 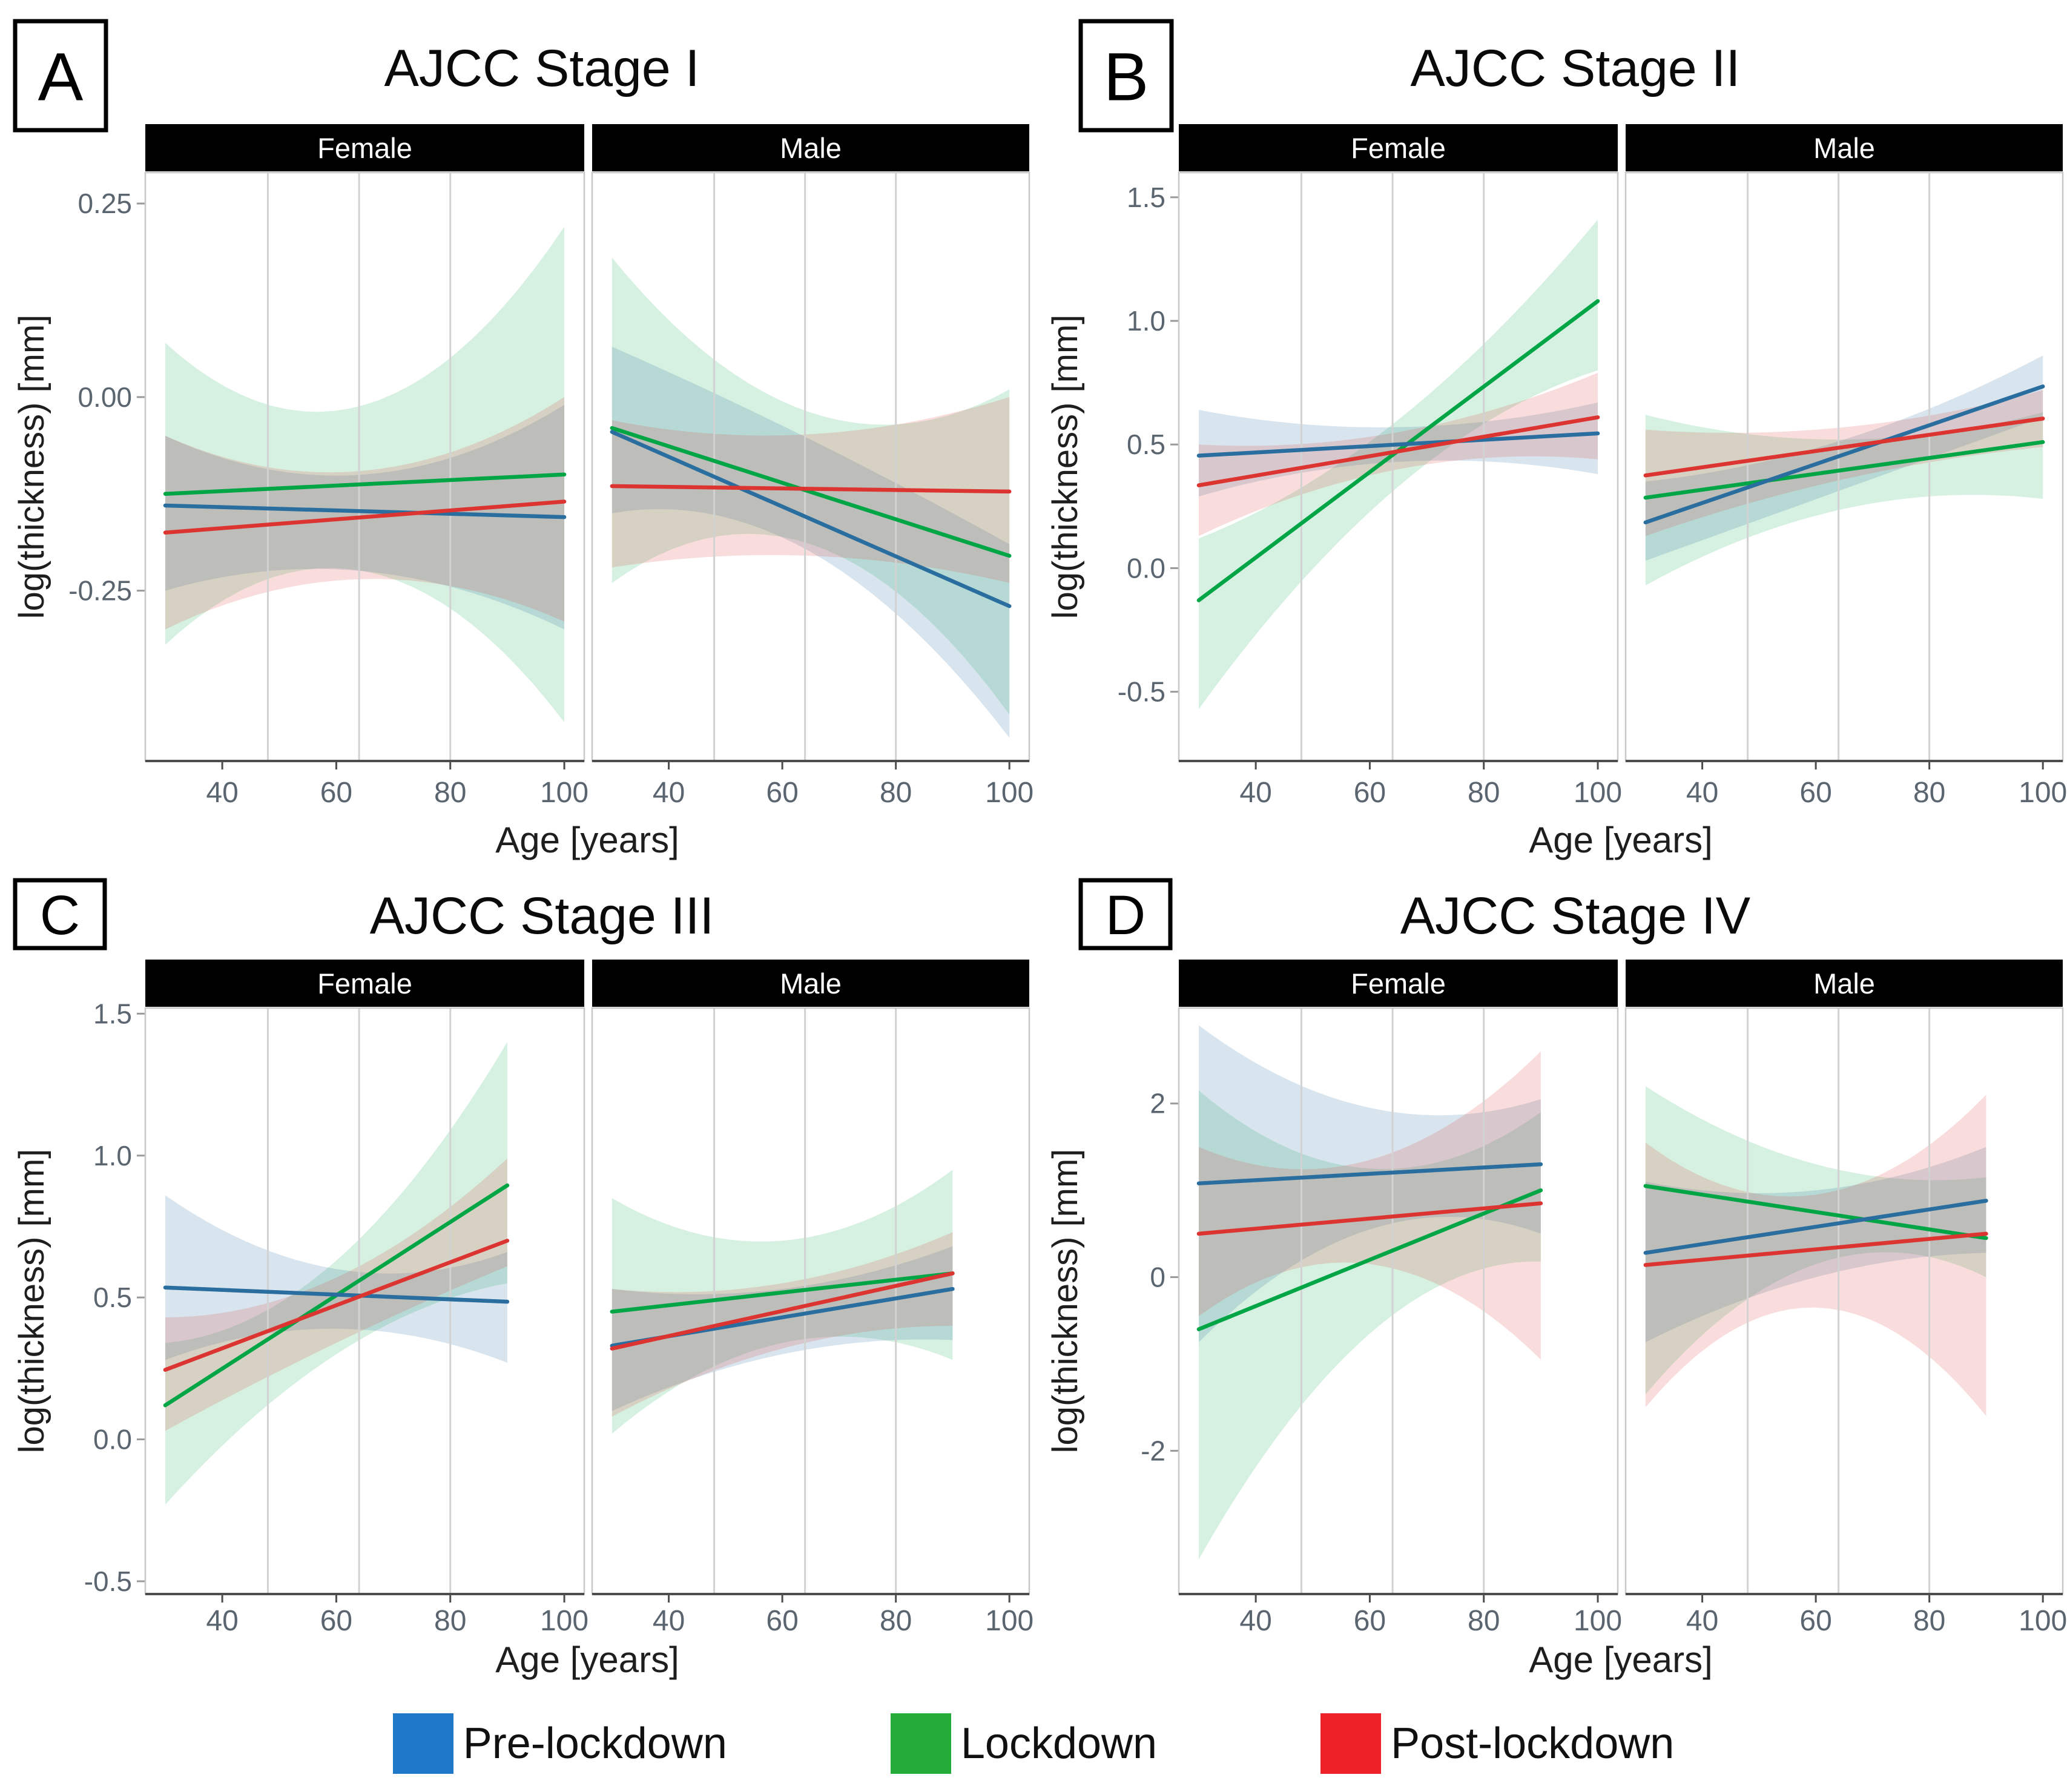 I want to click on legend: Pre-lockdown Lockdown Post-lockdown, so click(x=1033, y=1737).